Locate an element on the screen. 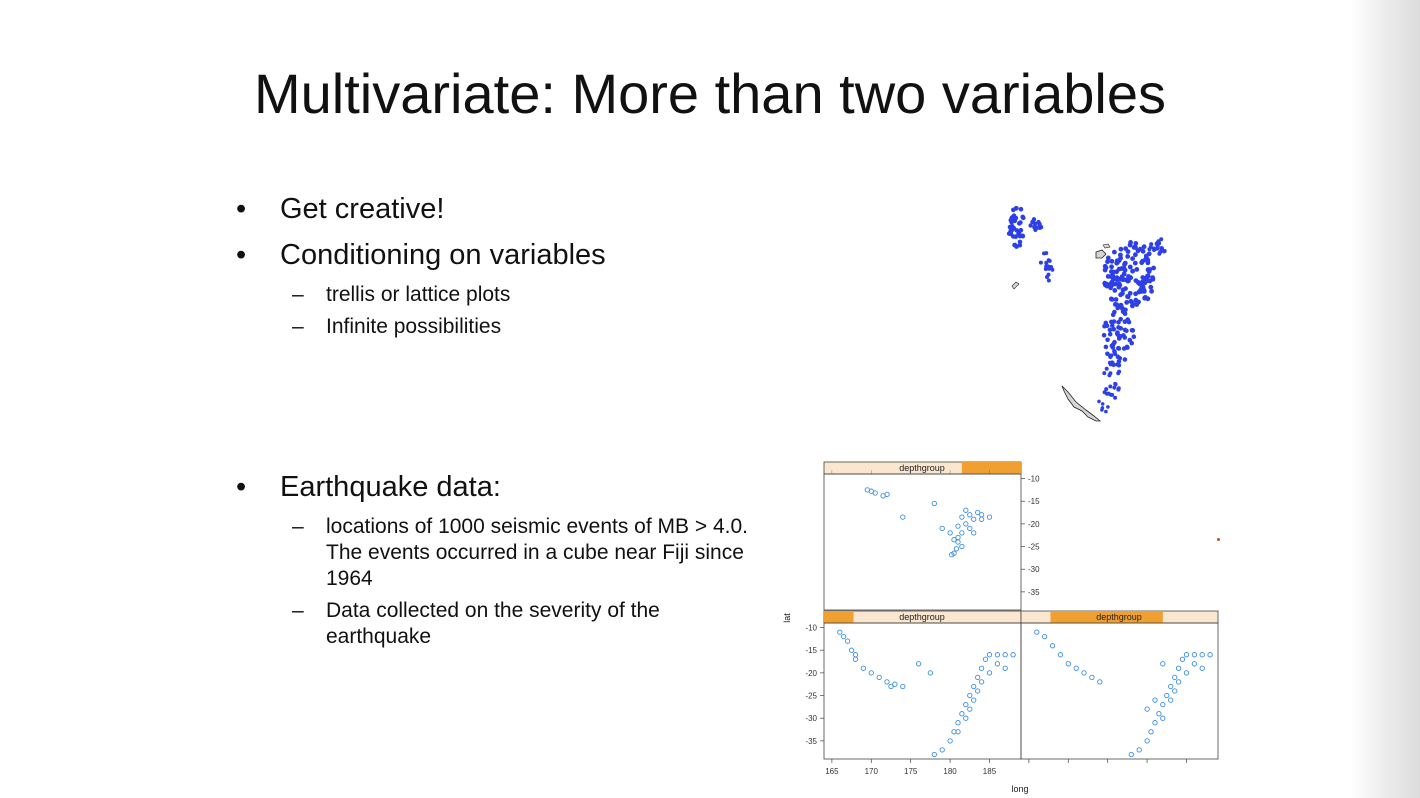  x-tick-label: 185 is located at coordinates (990, 771).